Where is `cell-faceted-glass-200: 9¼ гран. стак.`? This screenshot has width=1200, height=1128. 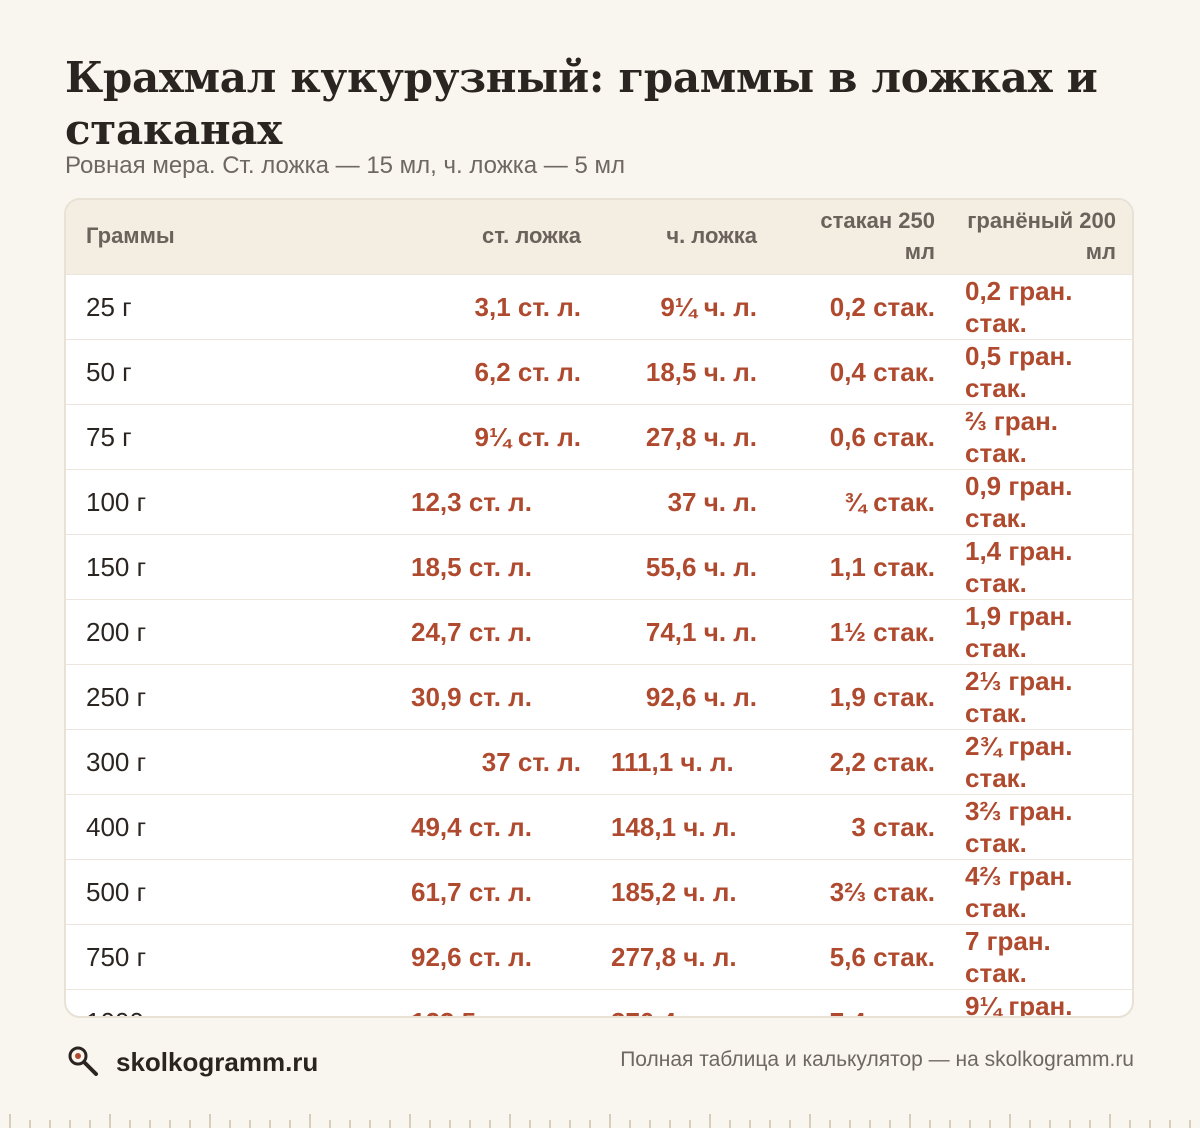
cell-faceted-glass-200: 9¼ гран. стак. is located at coordinates (1019, 1004).